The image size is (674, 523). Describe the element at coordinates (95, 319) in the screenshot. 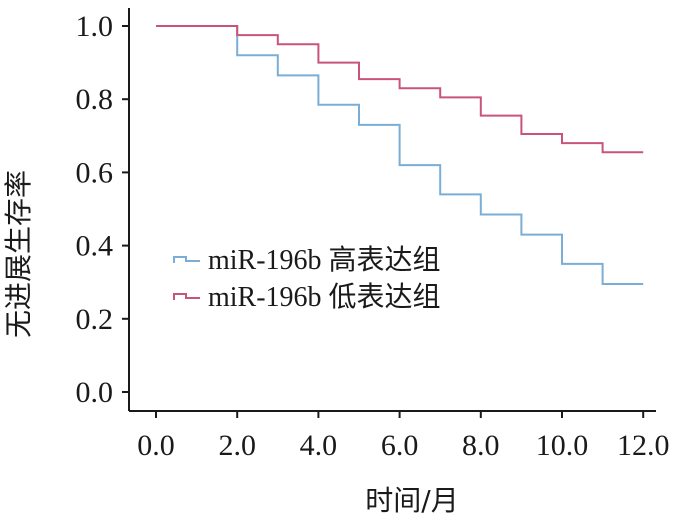

I see `y-tick-label: 0.2` at that location.